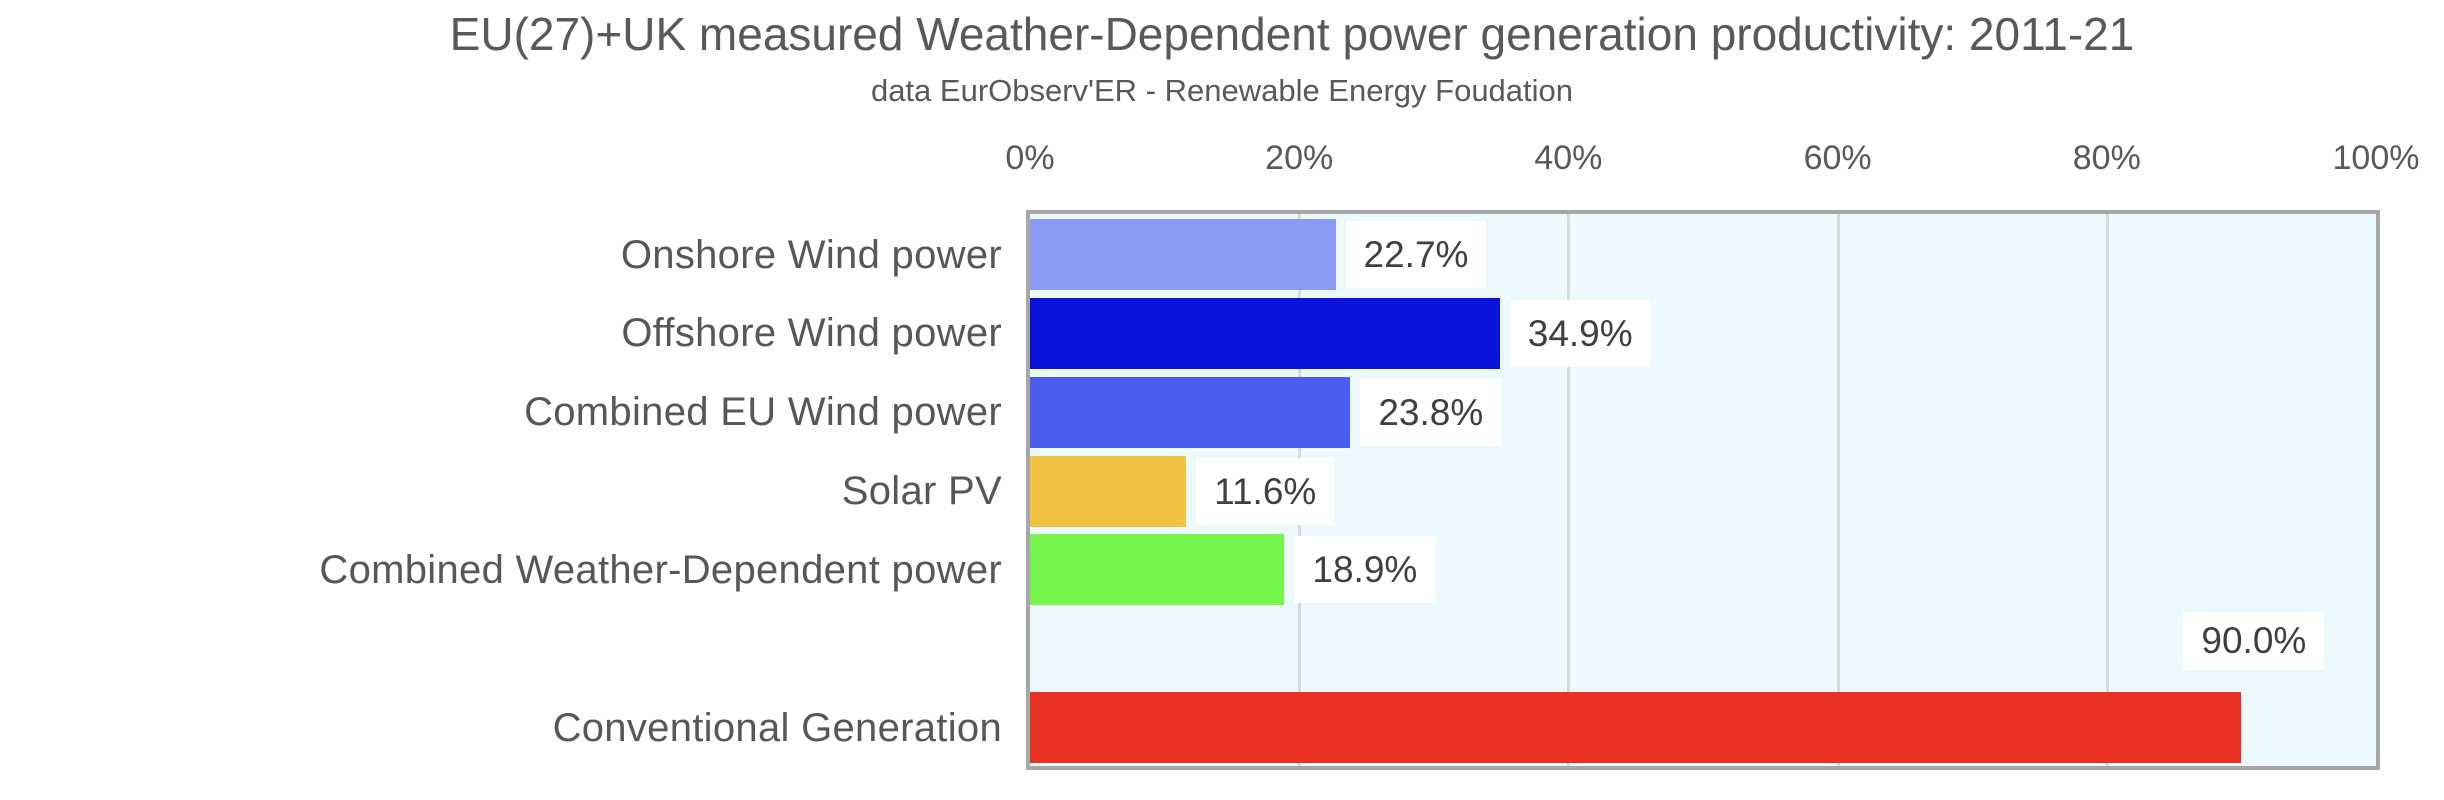 The height and width of the screenshot is (800, 2444). I want to click on category-label-solar-pv: Solar PV, so click(921, 491).